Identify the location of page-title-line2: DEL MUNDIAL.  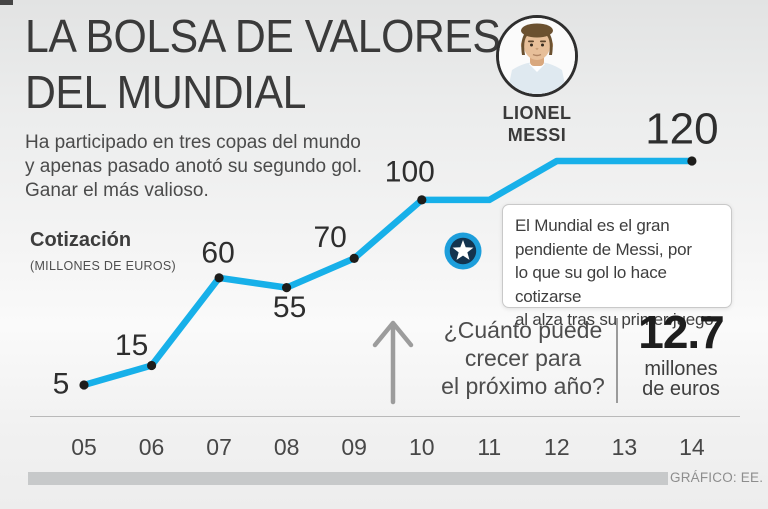
(165, 92).